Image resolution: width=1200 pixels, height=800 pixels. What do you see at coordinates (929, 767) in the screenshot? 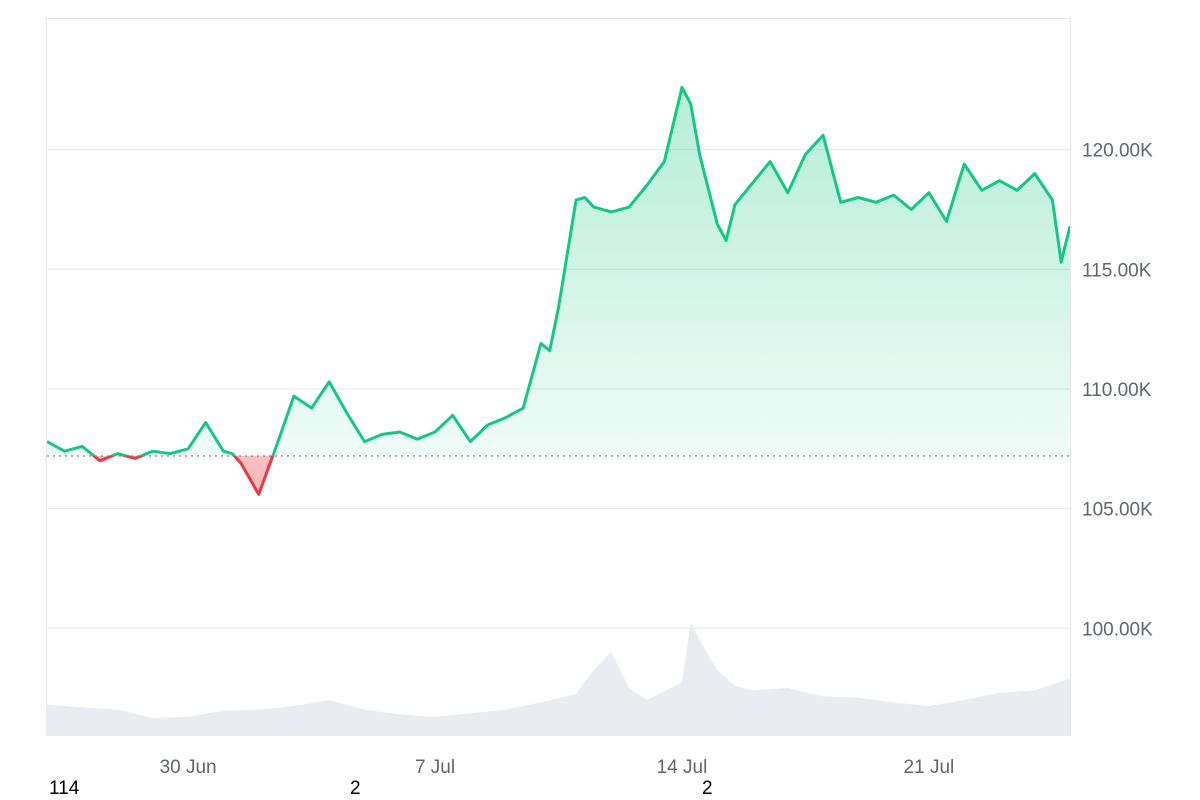
I see `x-tick-label: 21 Jul` at bounding box center [929, 767].